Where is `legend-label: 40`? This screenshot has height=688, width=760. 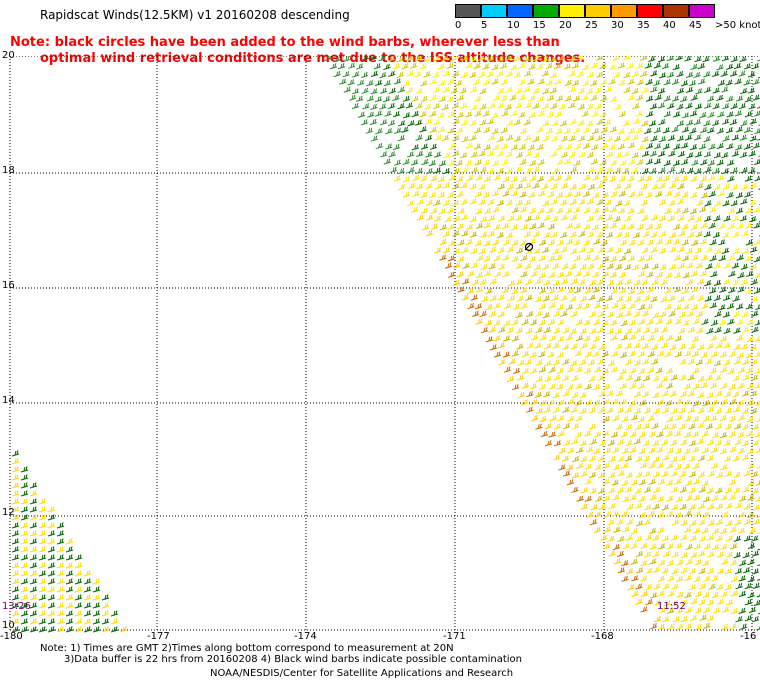
legend-label: 40 is located at coordinates (669, 25).